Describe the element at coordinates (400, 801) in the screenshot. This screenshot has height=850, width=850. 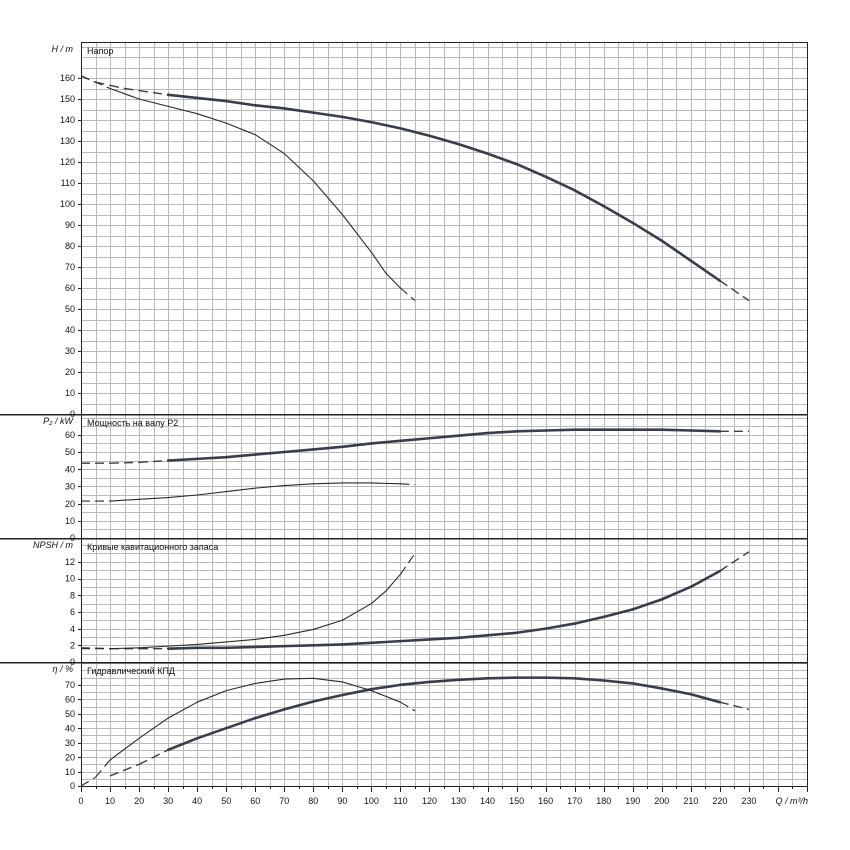
I see `x-tick-label: 110` at that location.